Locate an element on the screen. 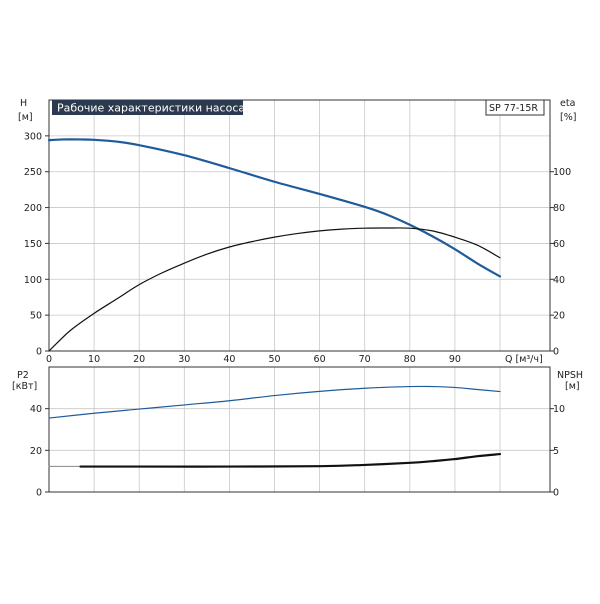 The height and width of the screenshot is (604, 600). bottom-left-tick-label: 0 is located at coordinates (39, 493).